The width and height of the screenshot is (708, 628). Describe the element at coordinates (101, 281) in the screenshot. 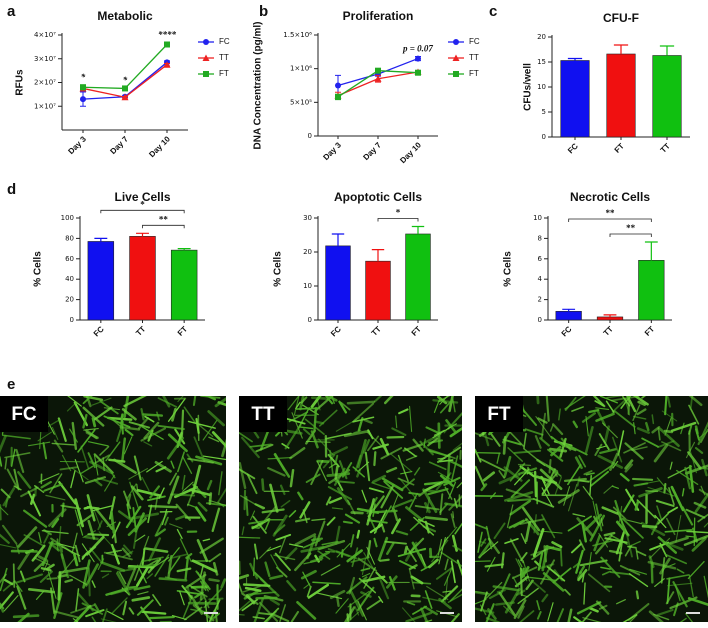

I see `bar` at that location.